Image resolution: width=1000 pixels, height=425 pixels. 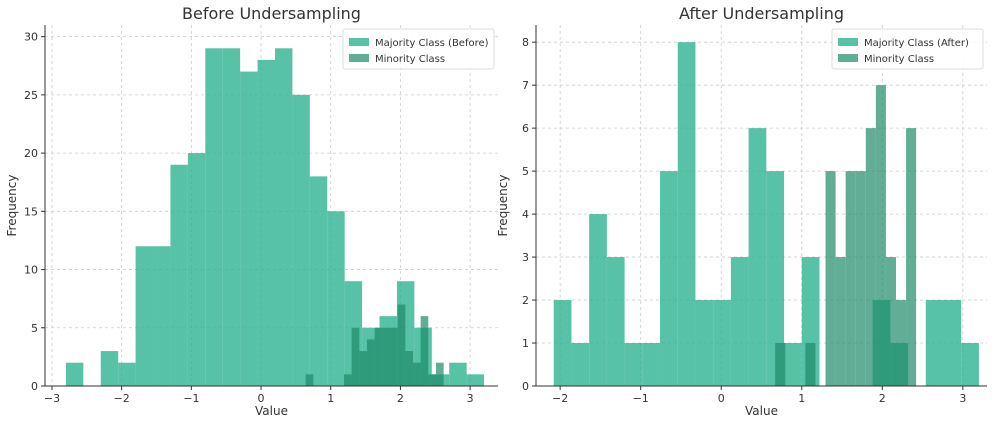 I want to click on x-tick-label: −3, so click(x=52, y=398).